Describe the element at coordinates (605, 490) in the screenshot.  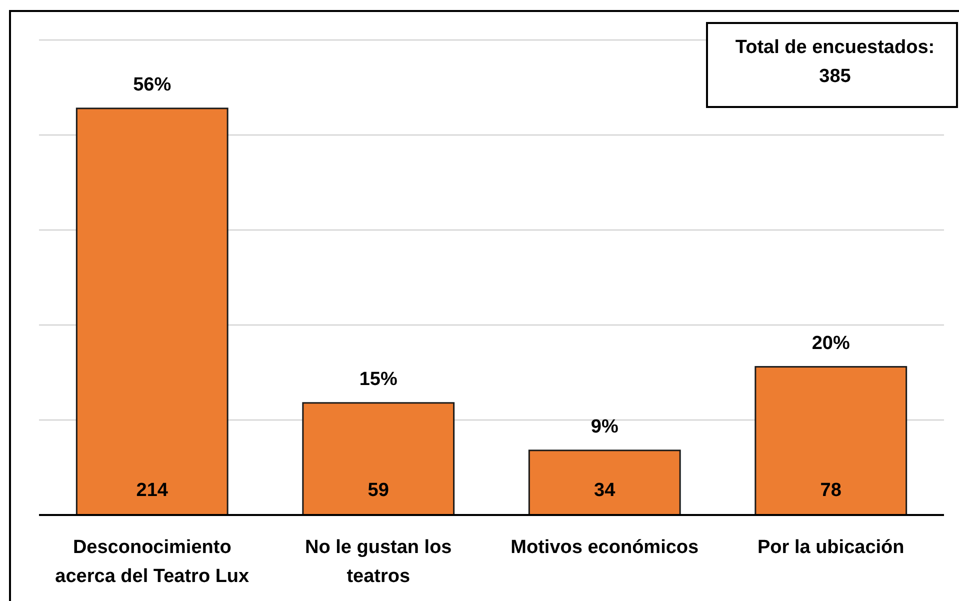
I see `data-label: 34` at that location.